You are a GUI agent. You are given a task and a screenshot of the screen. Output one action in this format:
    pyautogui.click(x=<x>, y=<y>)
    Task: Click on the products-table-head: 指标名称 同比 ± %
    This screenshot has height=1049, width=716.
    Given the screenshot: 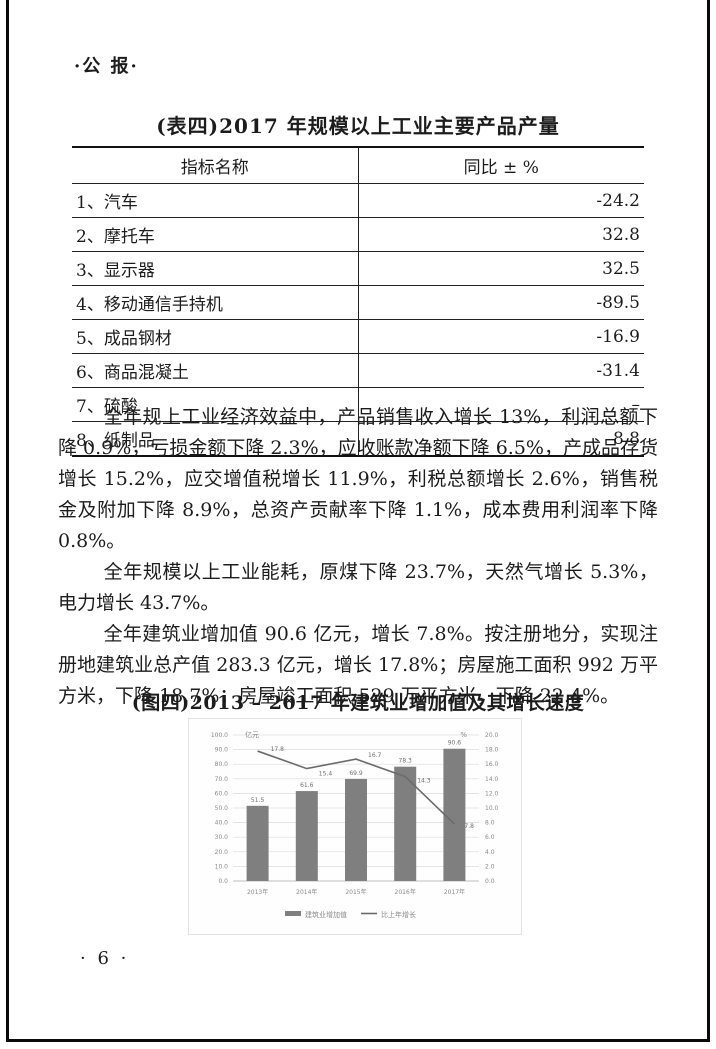 What is the action you would take?
    pyautogui.click(x=358, y=165)
    